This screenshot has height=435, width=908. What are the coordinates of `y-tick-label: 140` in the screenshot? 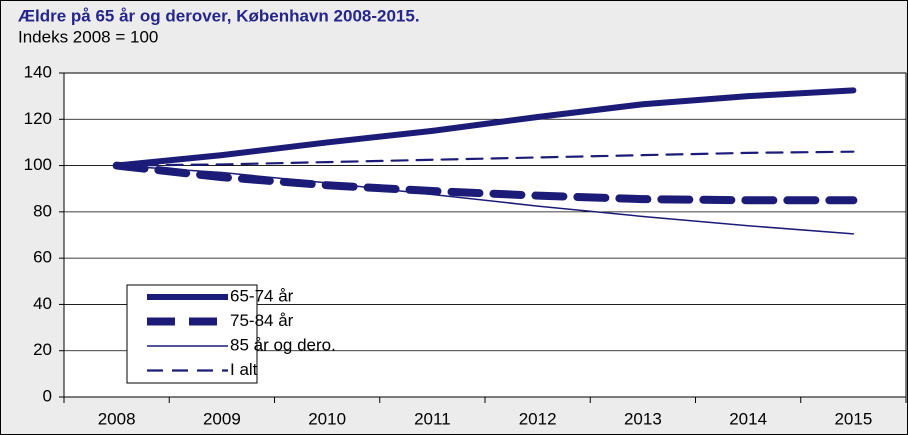 It's located at (38, 71).